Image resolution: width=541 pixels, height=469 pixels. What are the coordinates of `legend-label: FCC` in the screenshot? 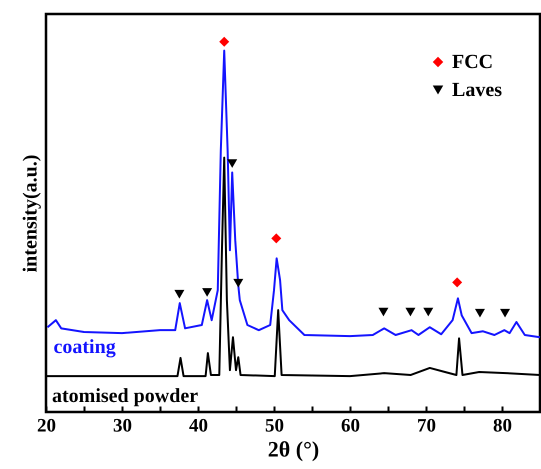 It's located at (473, 62).